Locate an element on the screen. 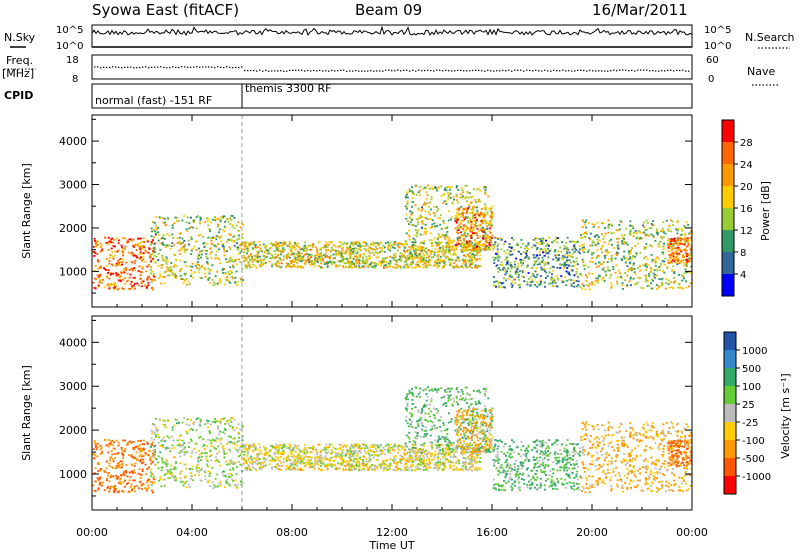  power-colorbar-swatch is located at coordinates (728, 263).